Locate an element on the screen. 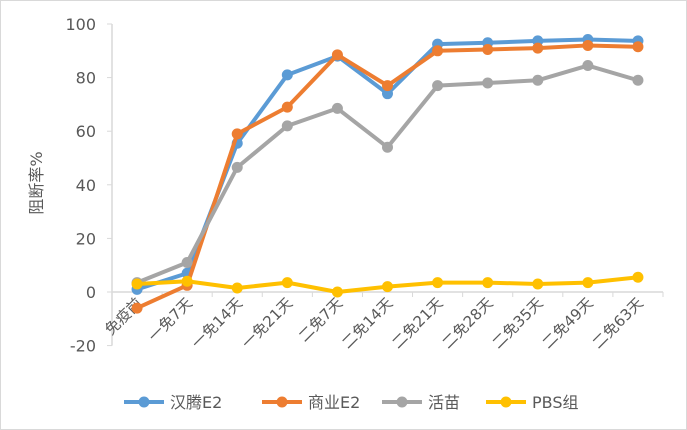 The width and height of the screenshot is (687, 430). y-tick-label: 40 is located at coordinates (86, 185).